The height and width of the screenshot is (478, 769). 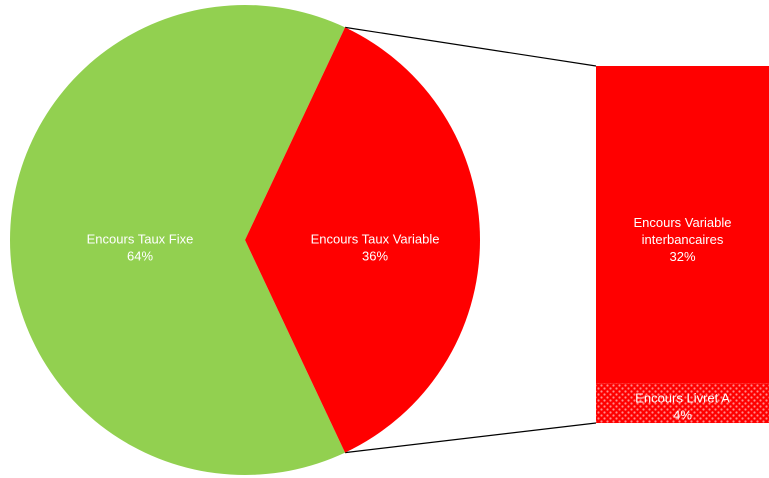 What do you see at coordinates (682, 407) in the screenshot?
I see `data-label-encours-livret-a: Encours Livret A 4%` at bounding box center [682, 407].